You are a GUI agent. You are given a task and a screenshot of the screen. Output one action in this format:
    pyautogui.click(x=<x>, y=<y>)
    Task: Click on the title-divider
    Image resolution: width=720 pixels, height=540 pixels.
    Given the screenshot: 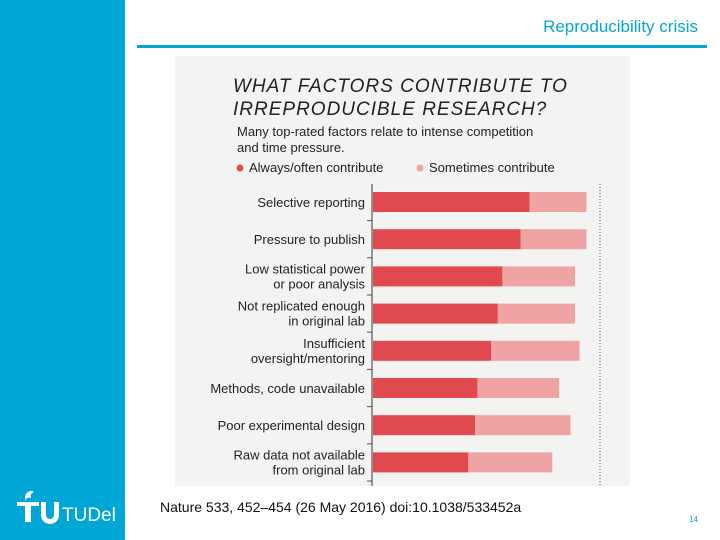 What is the action you would take?
    pyautogui.click(x=422, y=46)
    